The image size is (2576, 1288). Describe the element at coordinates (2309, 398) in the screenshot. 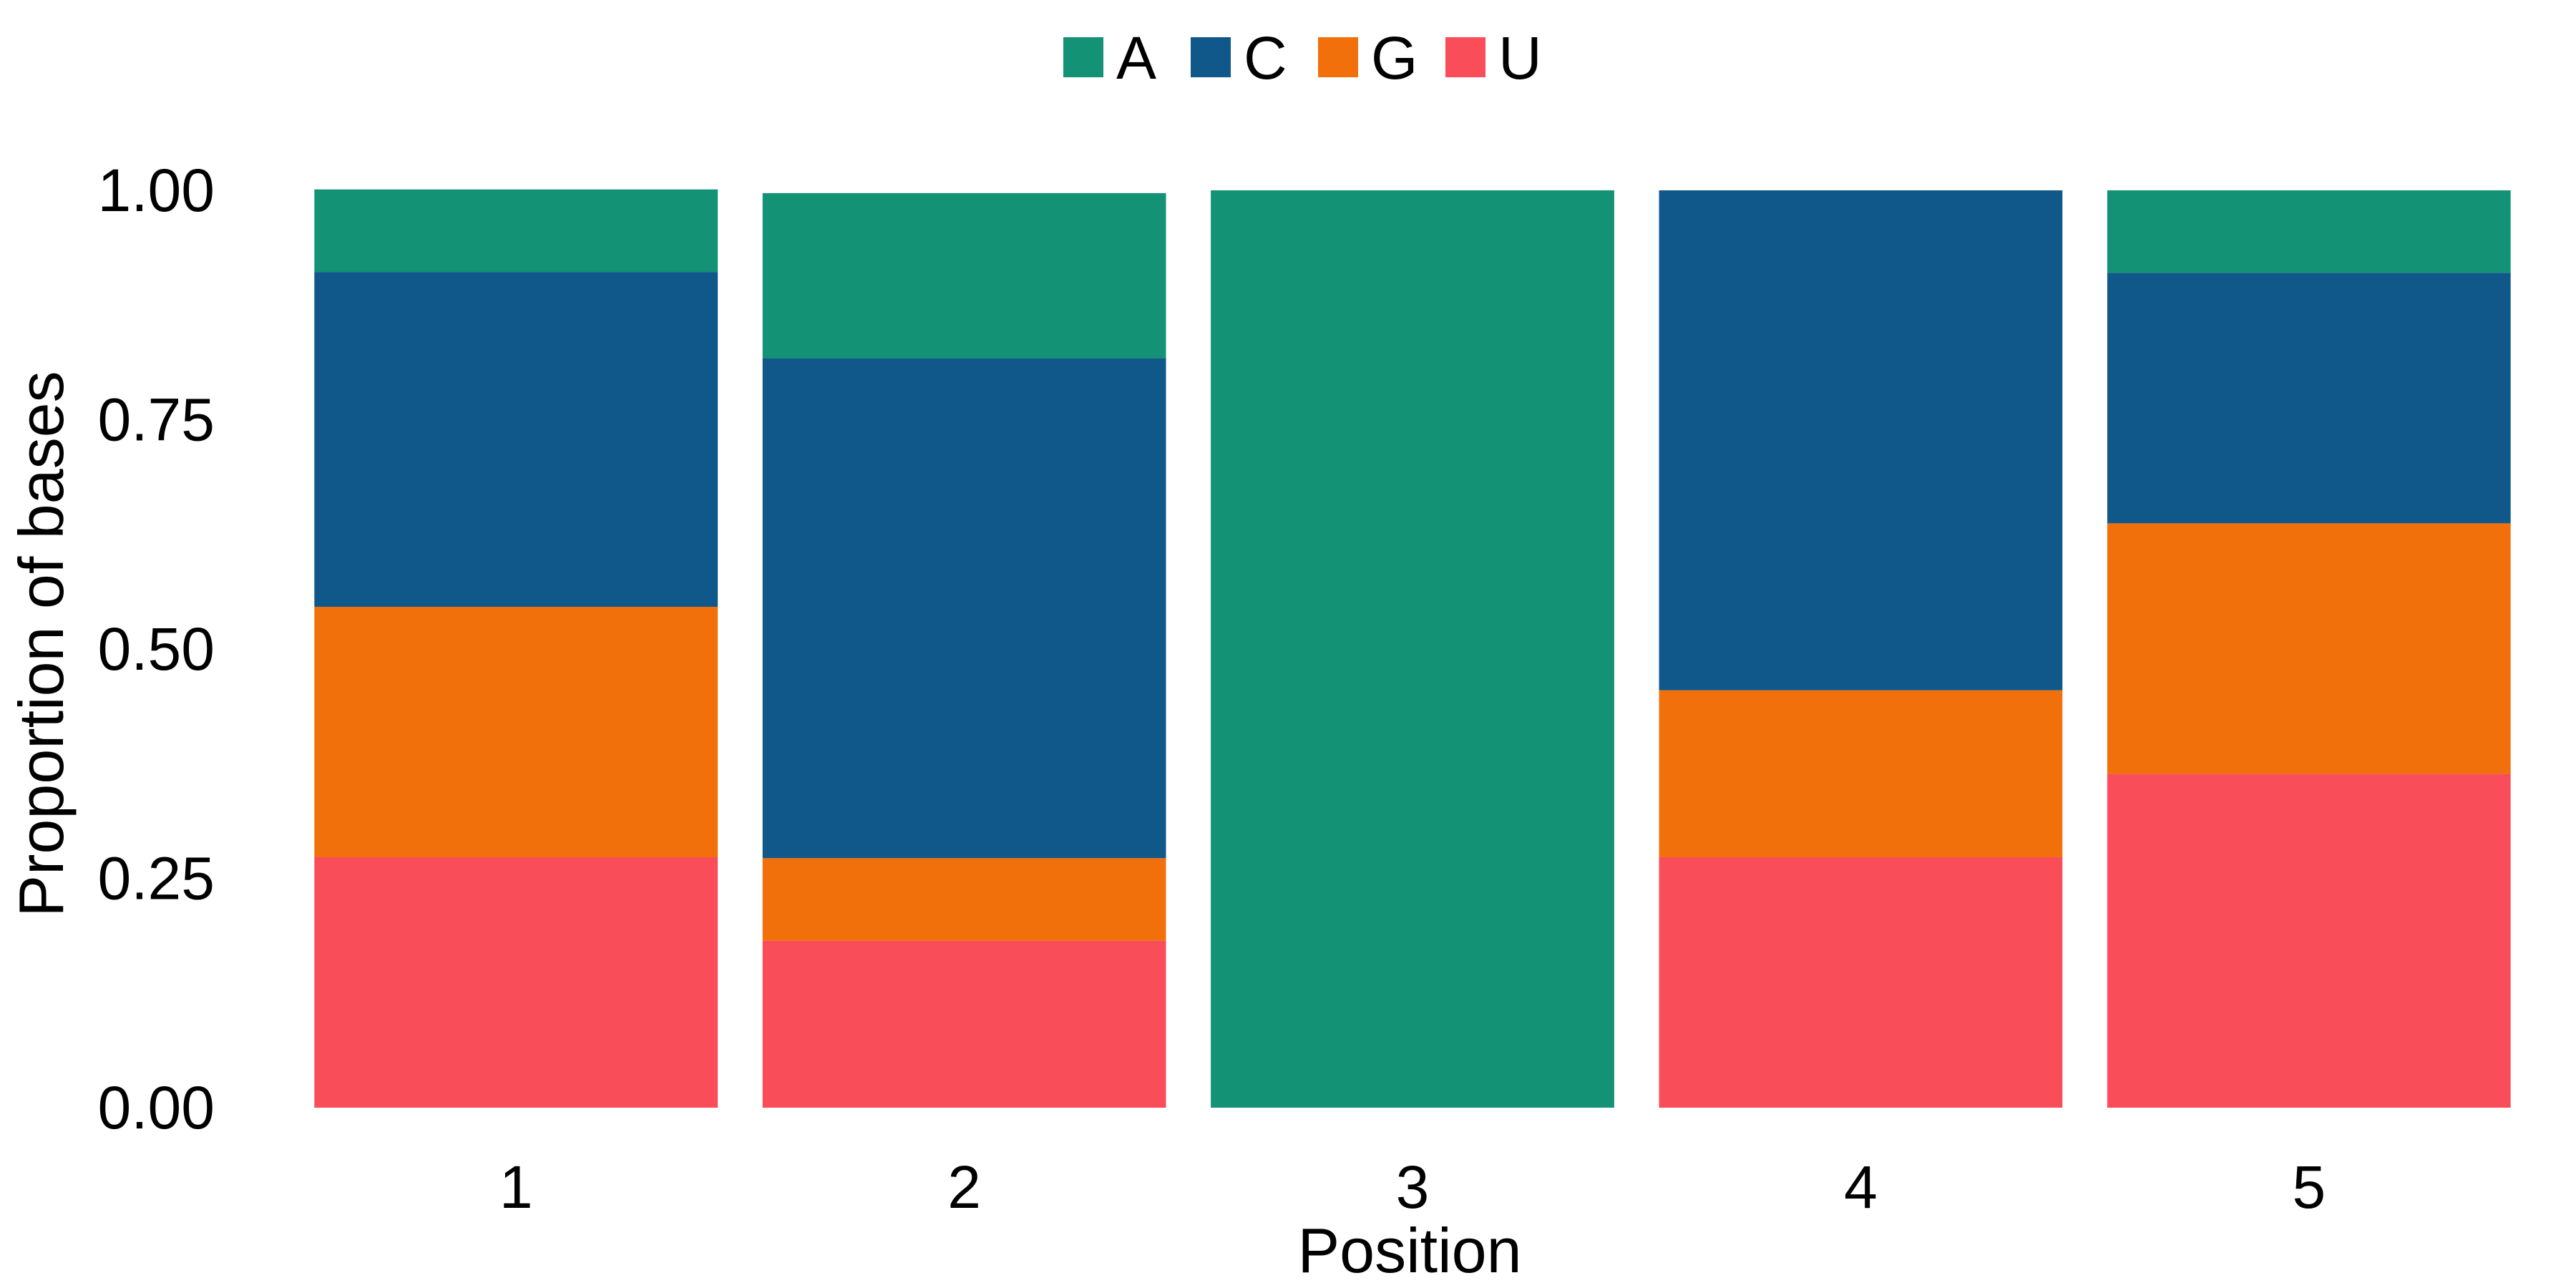

I see `bar-segment-5-C` at that location.